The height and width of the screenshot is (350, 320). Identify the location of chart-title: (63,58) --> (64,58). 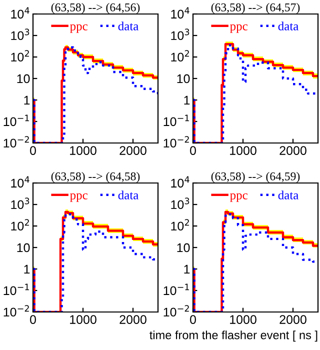
(95, 177).